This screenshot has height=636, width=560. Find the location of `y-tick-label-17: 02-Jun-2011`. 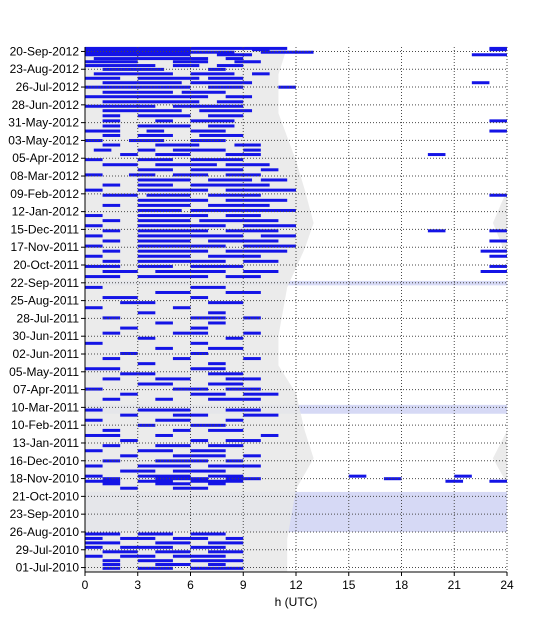

y-tick-label-17: 02-Jun-2011 is located at coordinates (46, 354).